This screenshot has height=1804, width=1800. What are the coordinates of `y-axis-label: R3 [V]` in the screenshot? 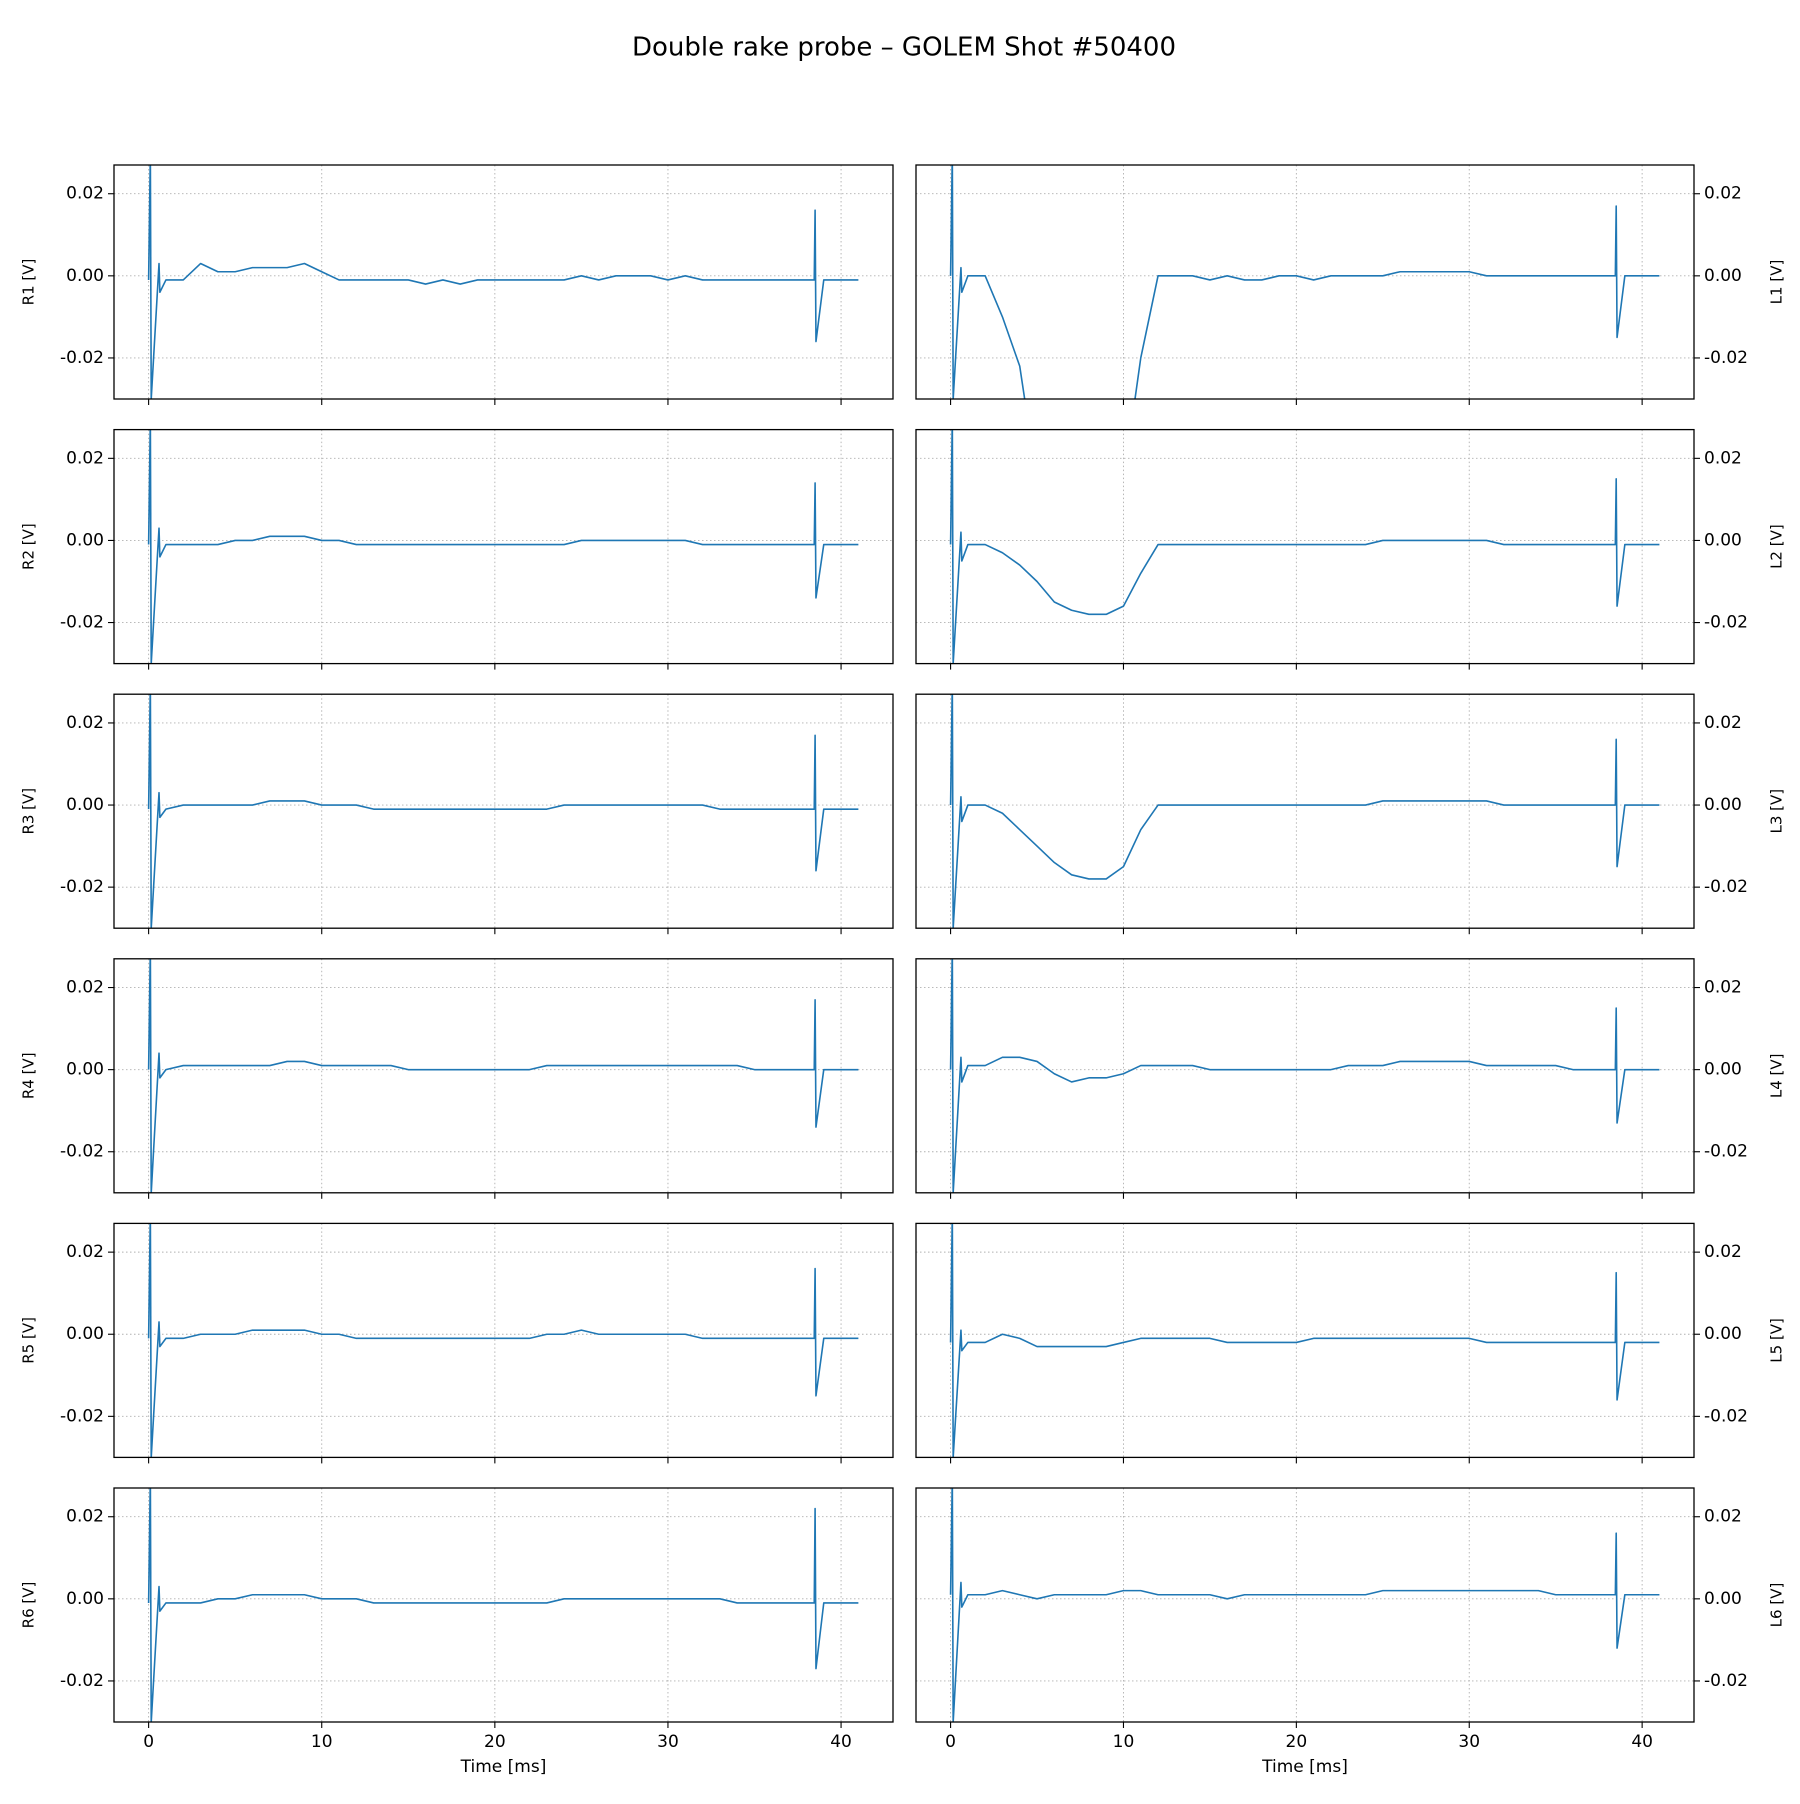 It's located at (29, 811).